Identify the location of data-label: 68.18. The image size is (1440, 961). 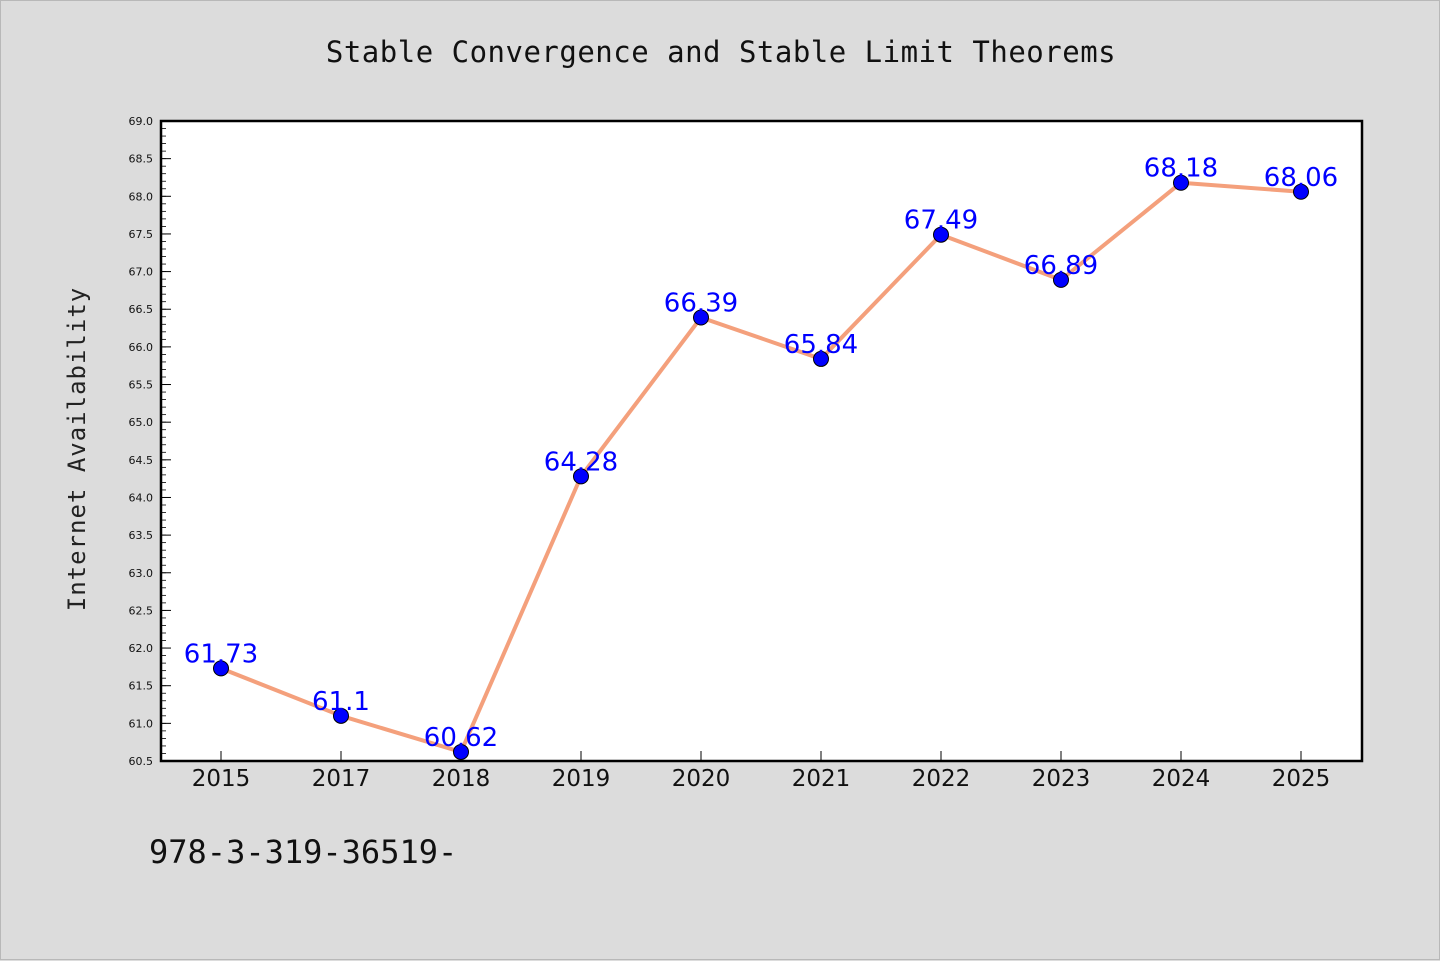
(1181, 169).